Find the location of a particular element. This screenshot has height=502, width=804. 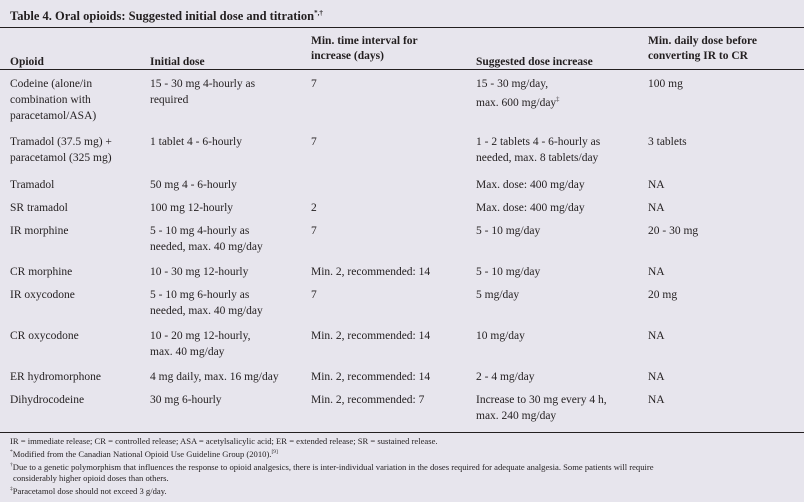

cell-text: 10 mg/day is located at coordinates (500, 336).